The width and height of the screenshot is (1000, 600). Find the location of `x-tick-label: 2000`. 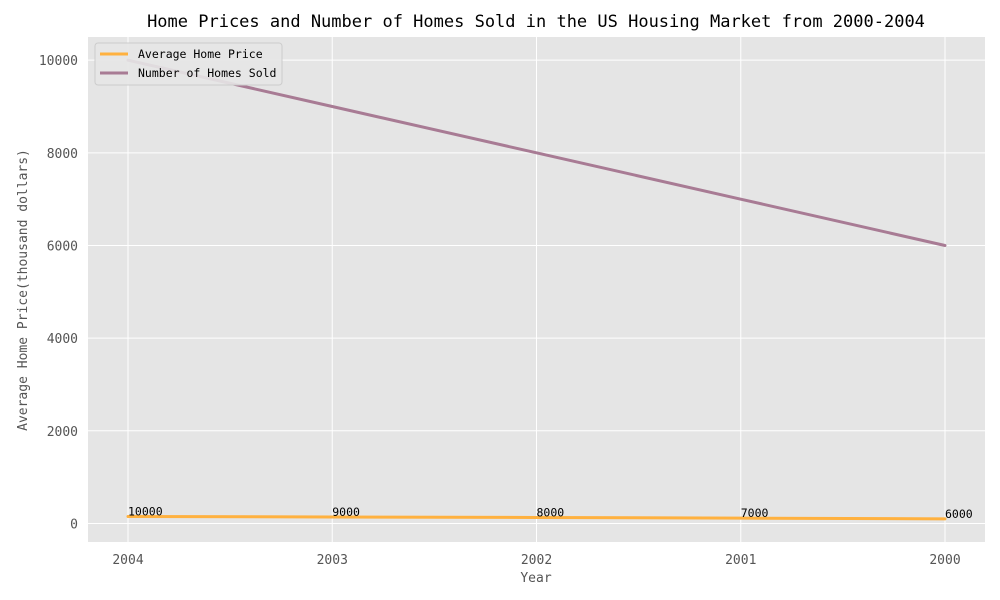

x-tick-label: 2000 is located at coordinates (944, 560).